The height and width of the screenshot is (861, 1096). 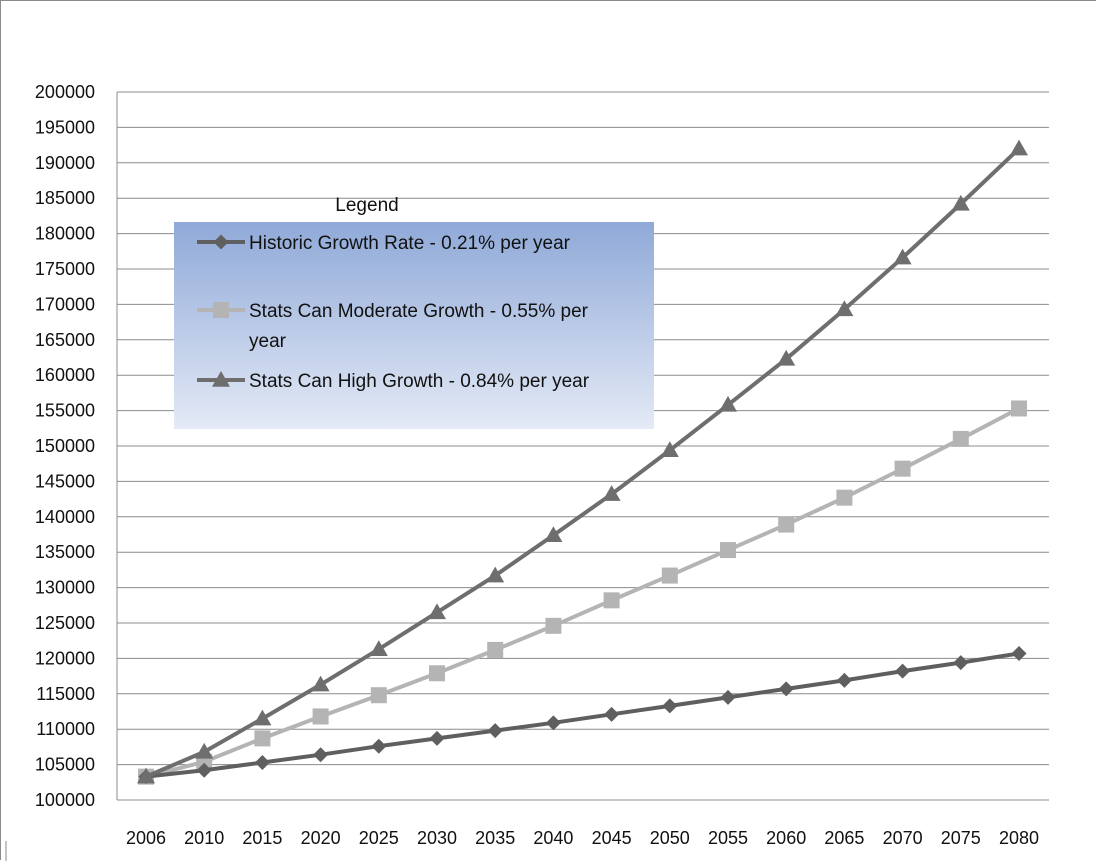 What do you see at coordinates (65, 198) in the screenshot?
I see `y-tick-label: 185000` at bounding box center [65, 198].